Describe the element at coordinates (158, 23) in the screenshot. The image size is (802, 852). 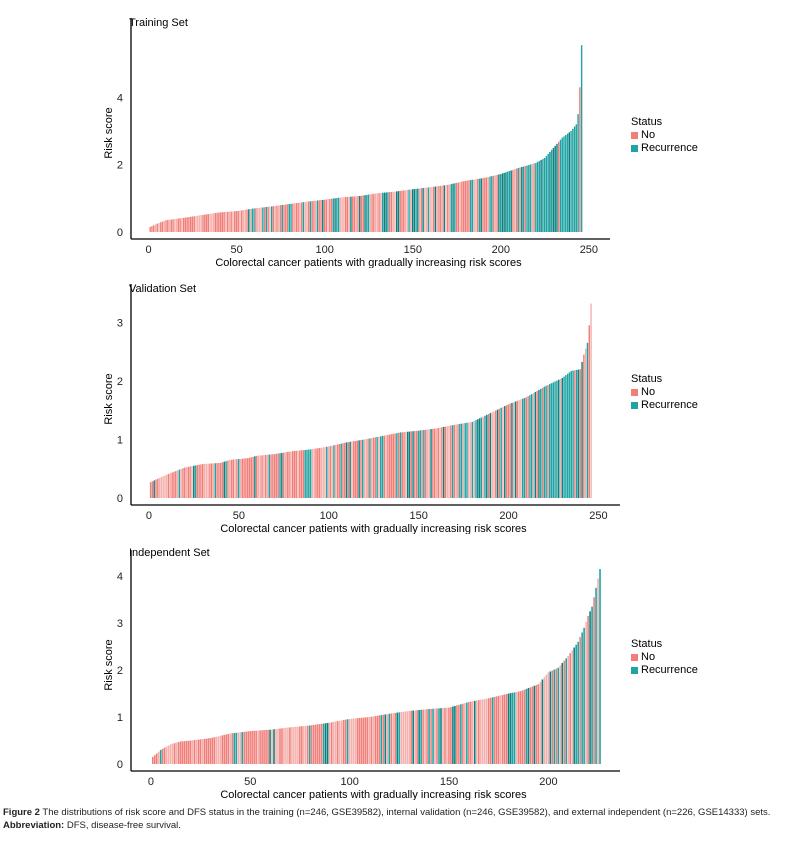
I see `chart-title: Training Set` at that location.